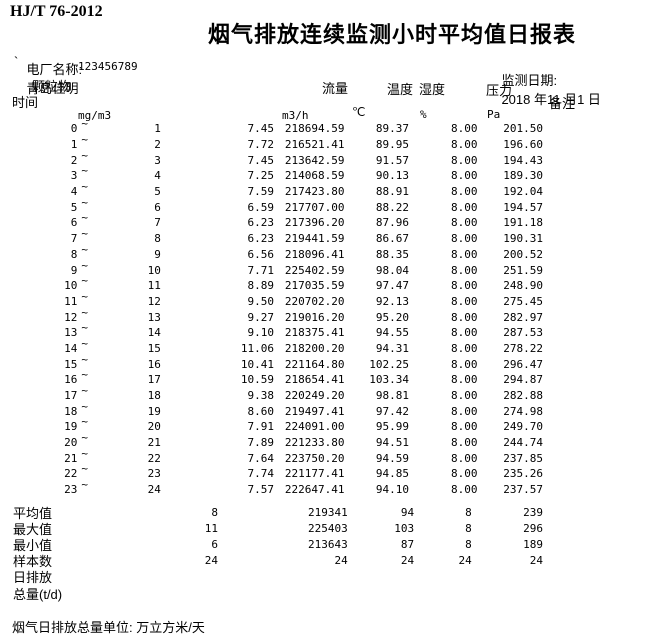  I want to click on summary-row: 最小值 6 213643 87 8 189, so click(271, 544).